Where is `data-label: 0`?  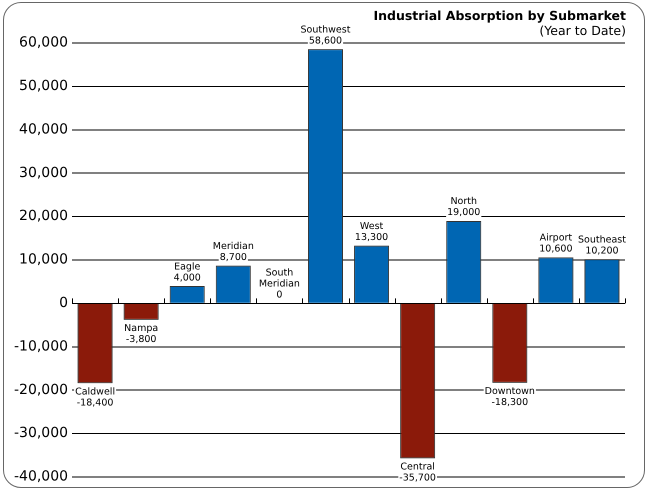 data-label: 0 is located at coordinates (279, 295).